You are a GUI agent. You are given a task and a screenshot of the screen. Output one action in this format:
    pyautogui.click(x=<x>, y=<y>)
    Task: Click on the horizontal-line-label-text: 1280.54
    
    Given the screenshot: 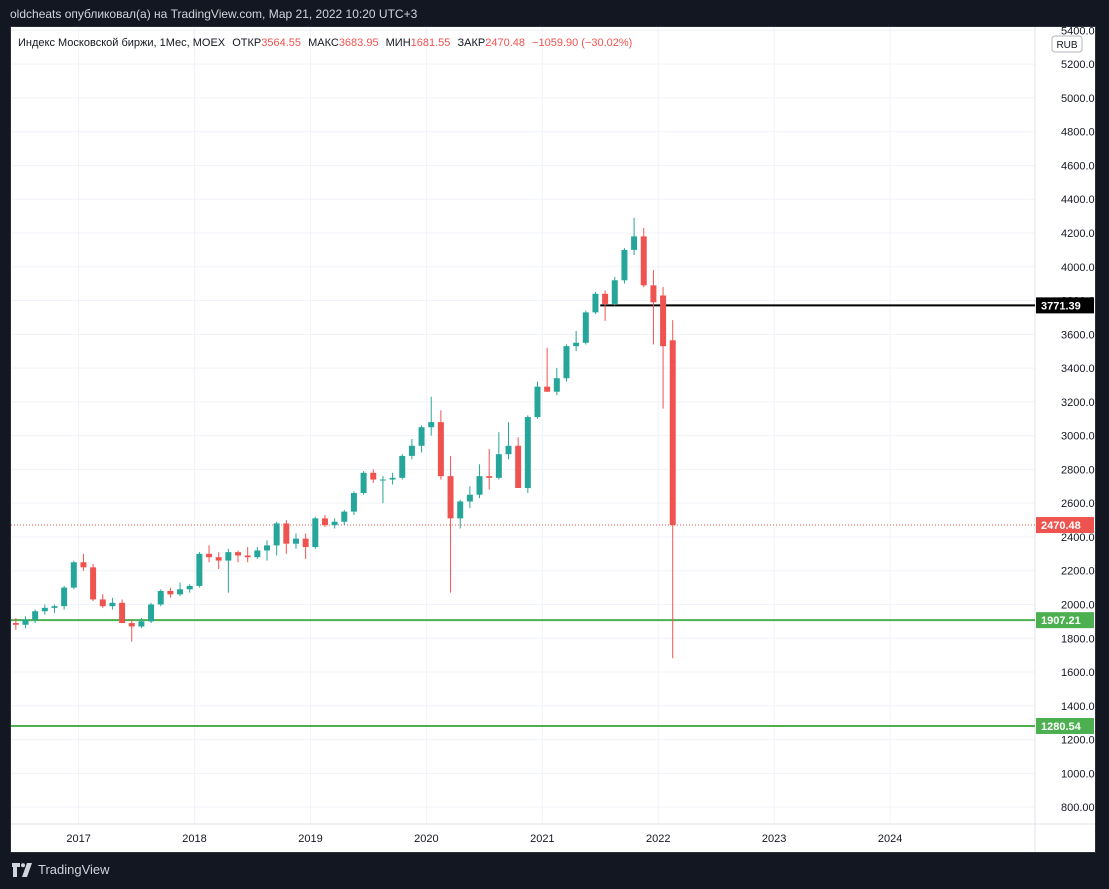 What is the action you would take?
    pyautogui.click(x=1061, y=727)
    